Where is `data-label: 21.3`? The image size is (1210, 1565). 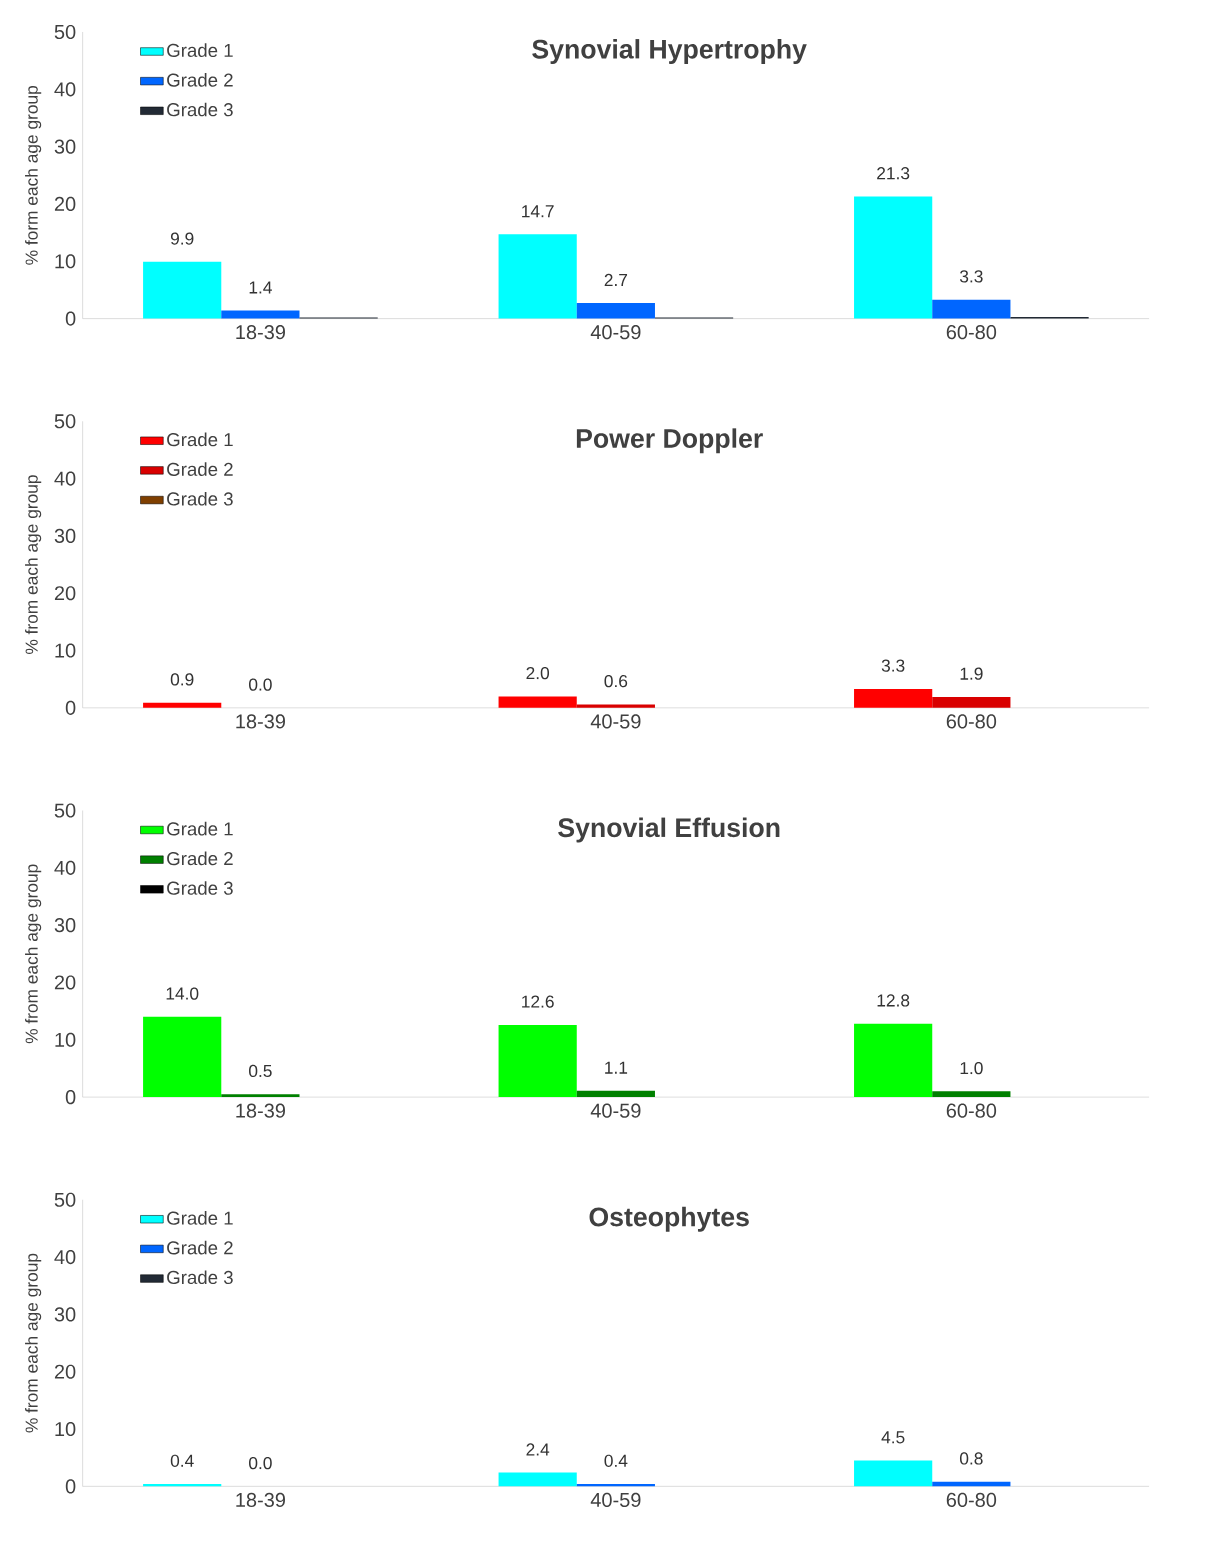
data-label: 21.3 is located at coordinates (893, 173).